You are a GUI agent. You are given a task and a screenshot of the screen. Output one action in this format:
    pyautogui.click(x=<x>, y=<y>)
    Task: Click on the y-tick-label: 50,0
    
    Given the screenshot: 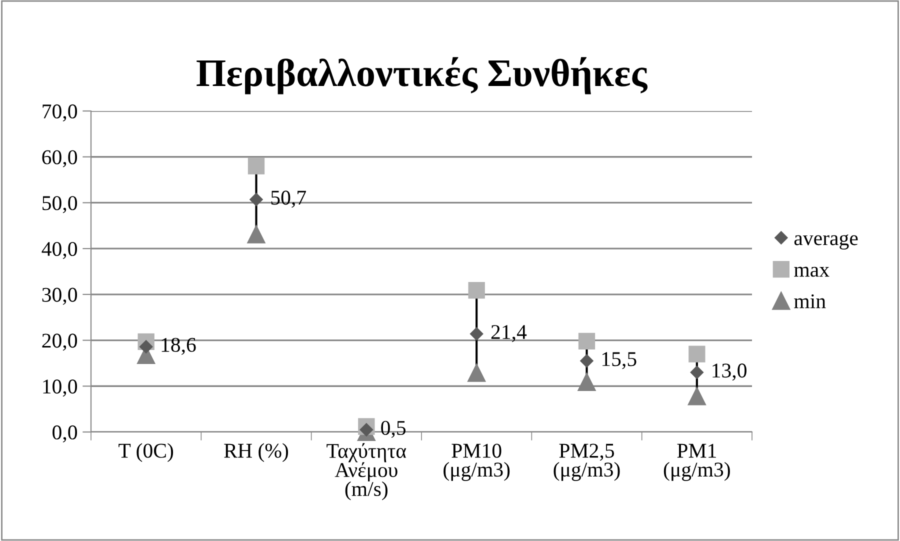 What is the action you would take?
    pyautogui.click(x=60, y=205)
    